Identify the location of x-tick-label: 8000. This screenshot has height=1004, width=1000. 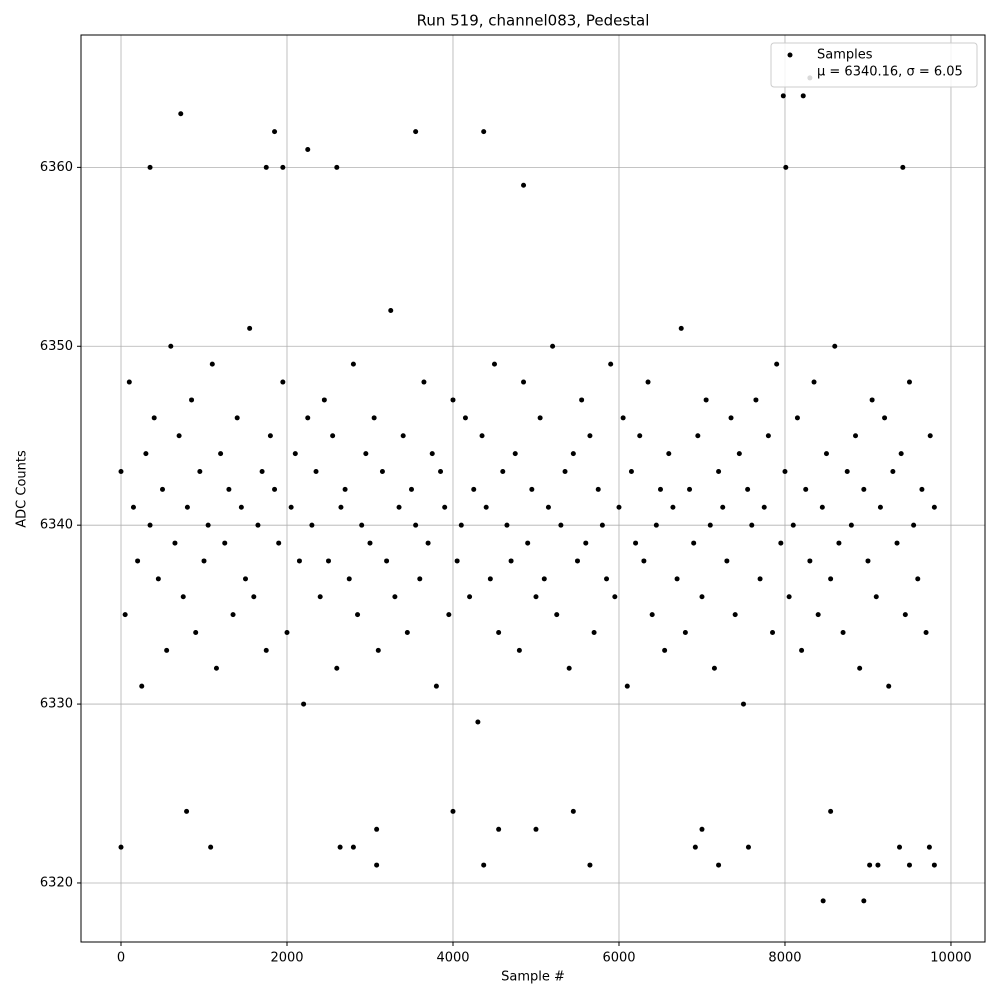
(784, 958).